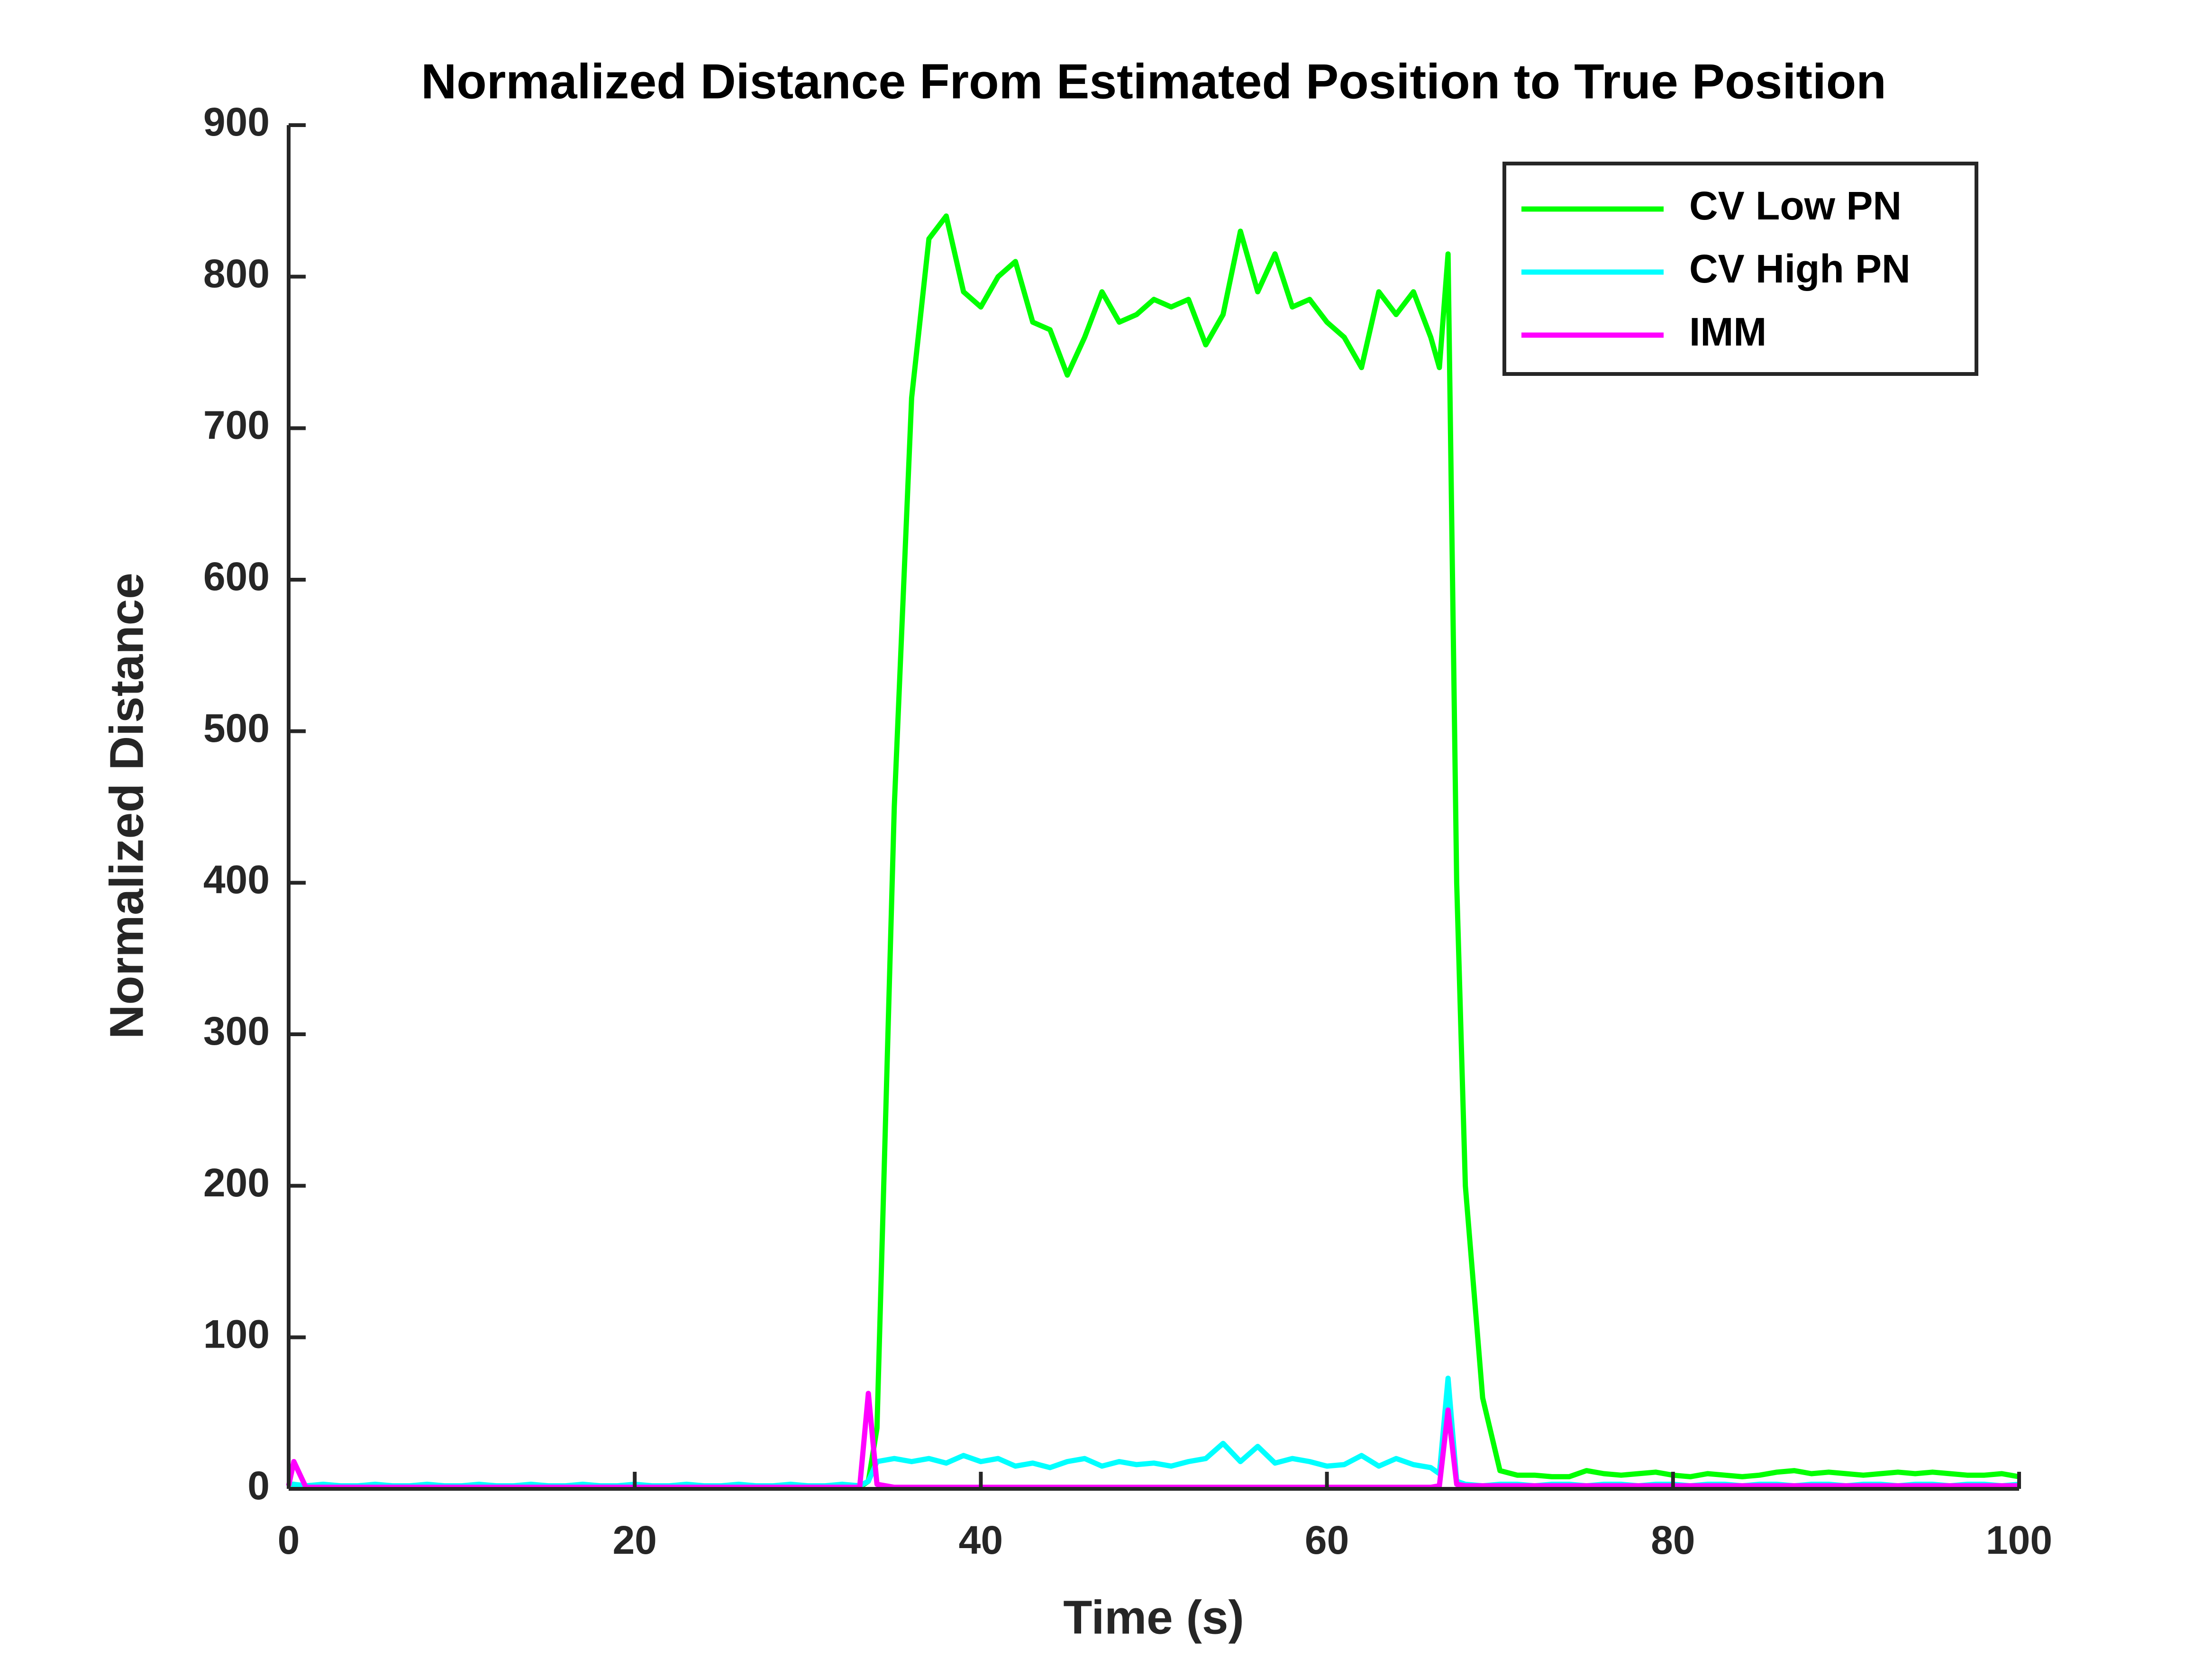 This screenshot has height=1659, width=2212. Describe the element at coordinates (1327, 1540) in the screenshot. I see `x-tick-label: 60` at that location.